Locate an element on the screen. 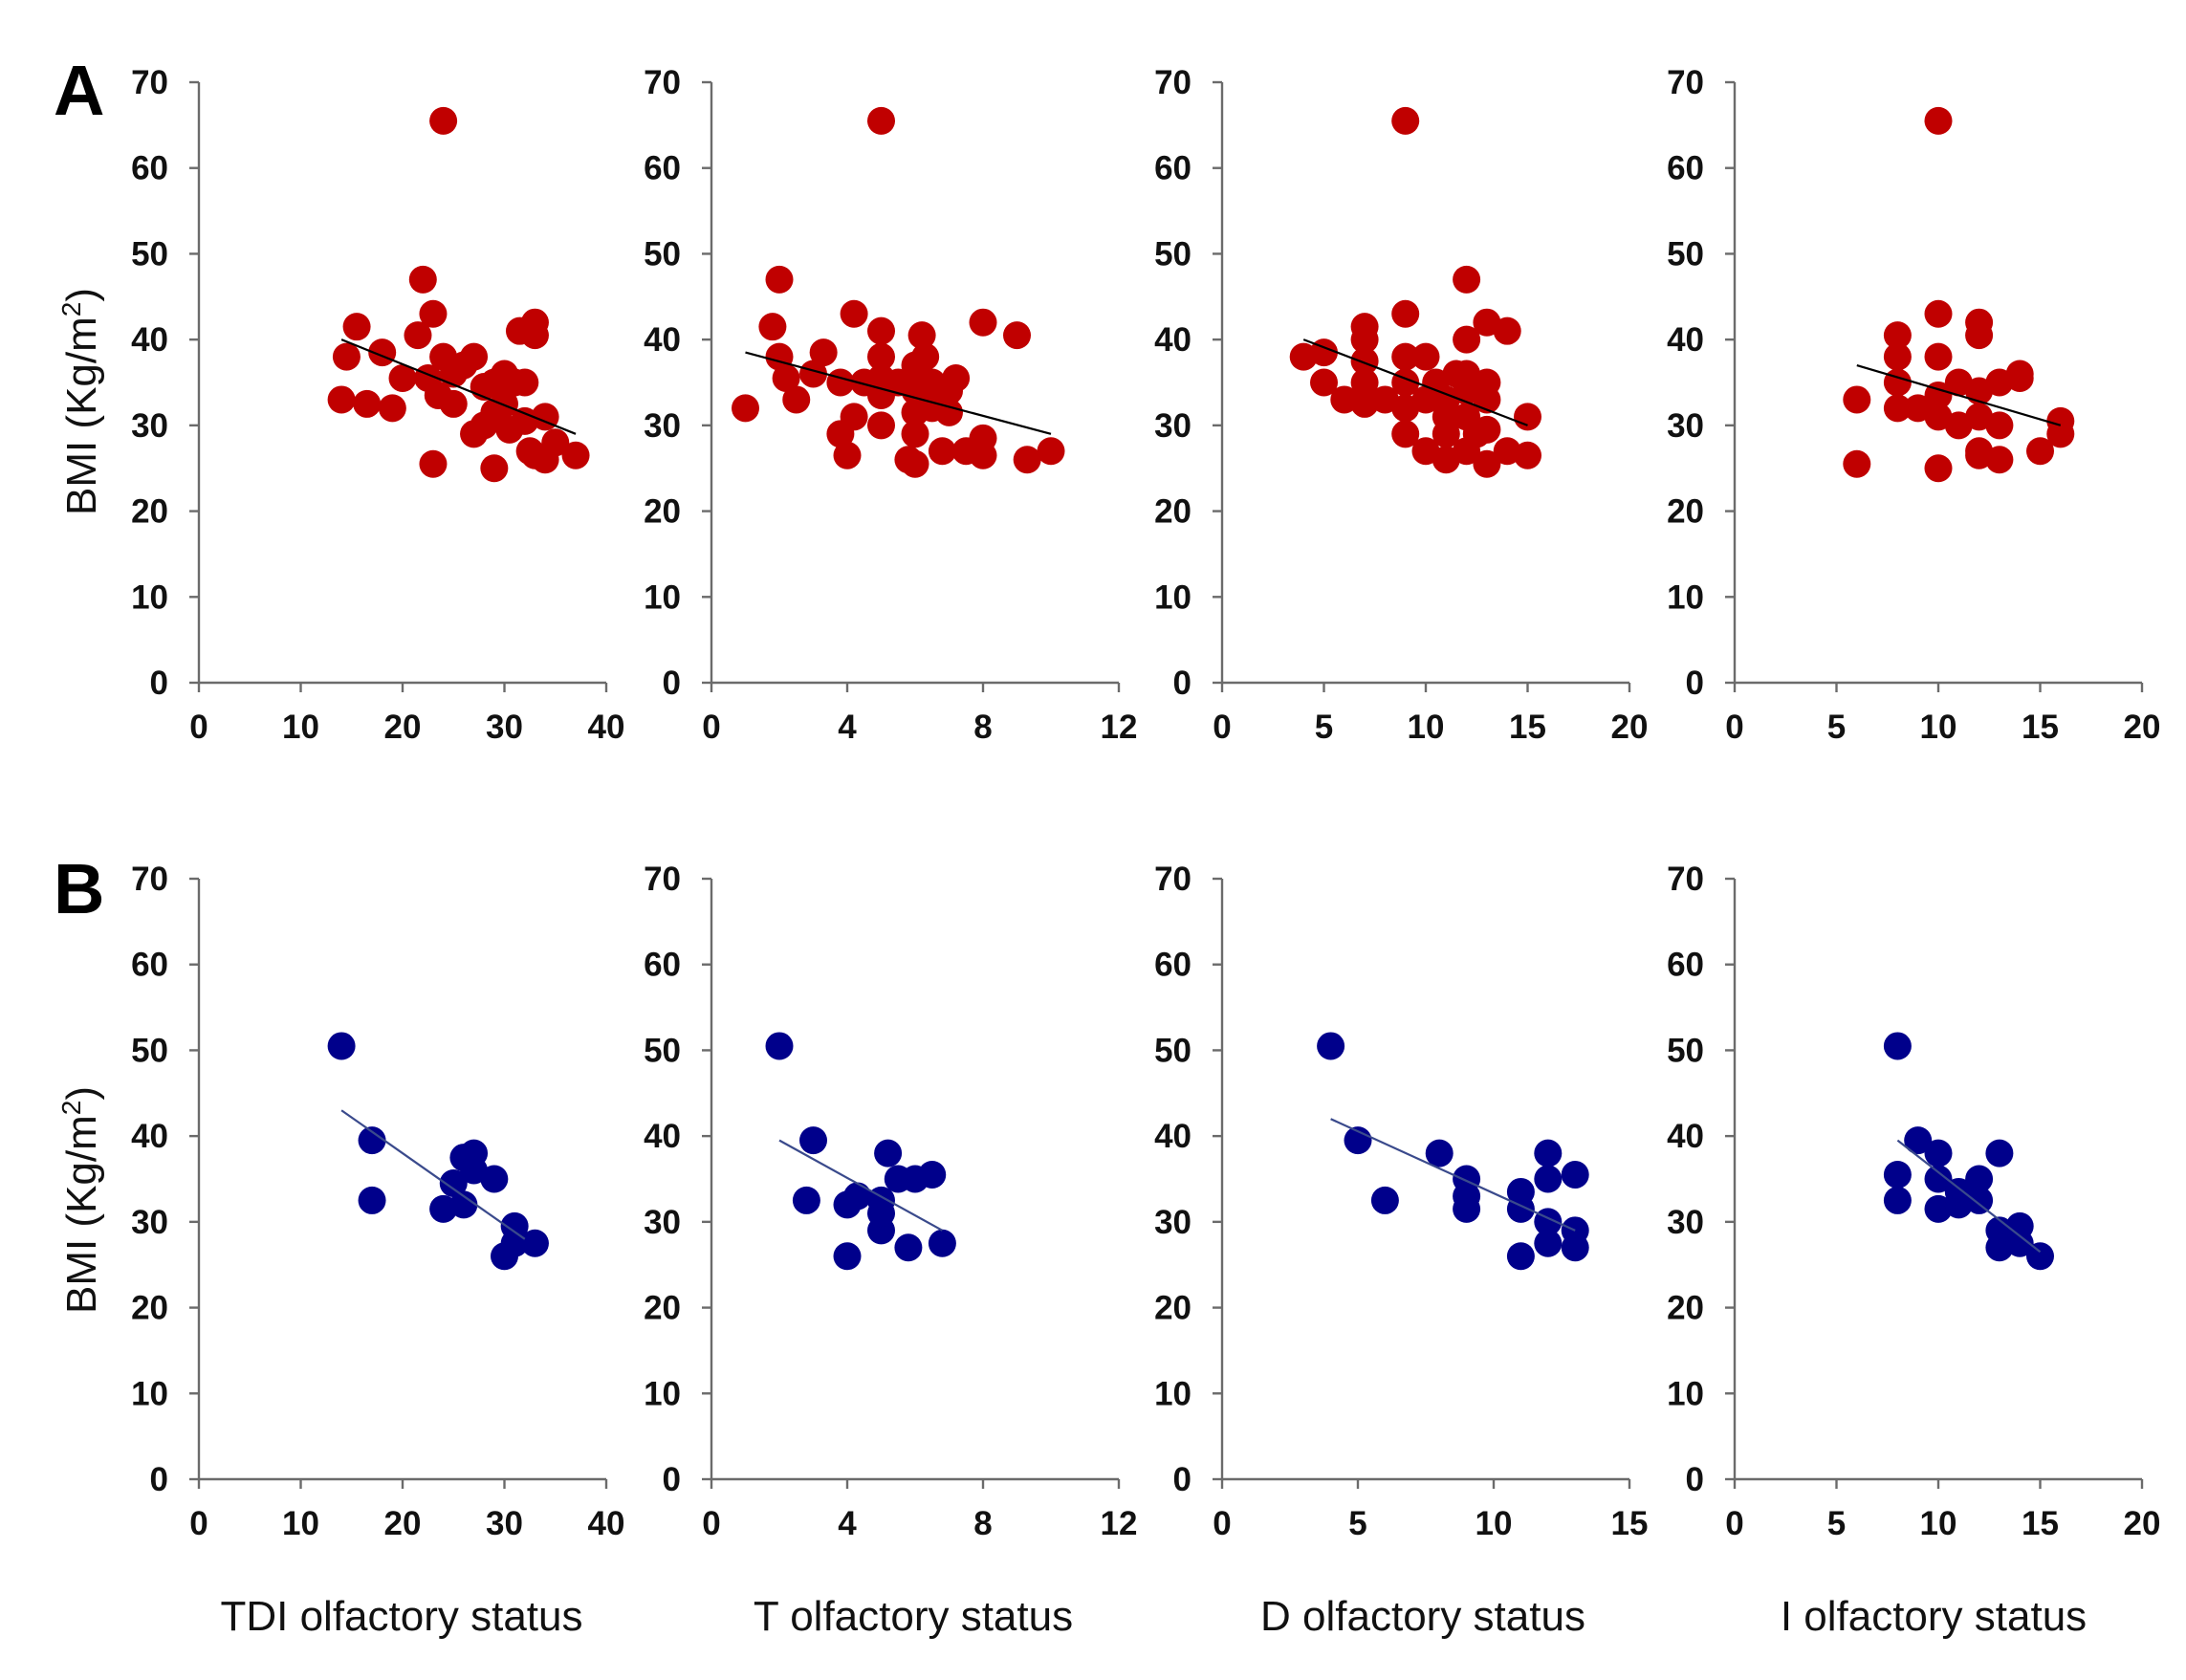 The width and height of the screenshot is (2186, 1680). chart-a3-x-tick-label-3: 15 is located at coordinates (1527, 727).